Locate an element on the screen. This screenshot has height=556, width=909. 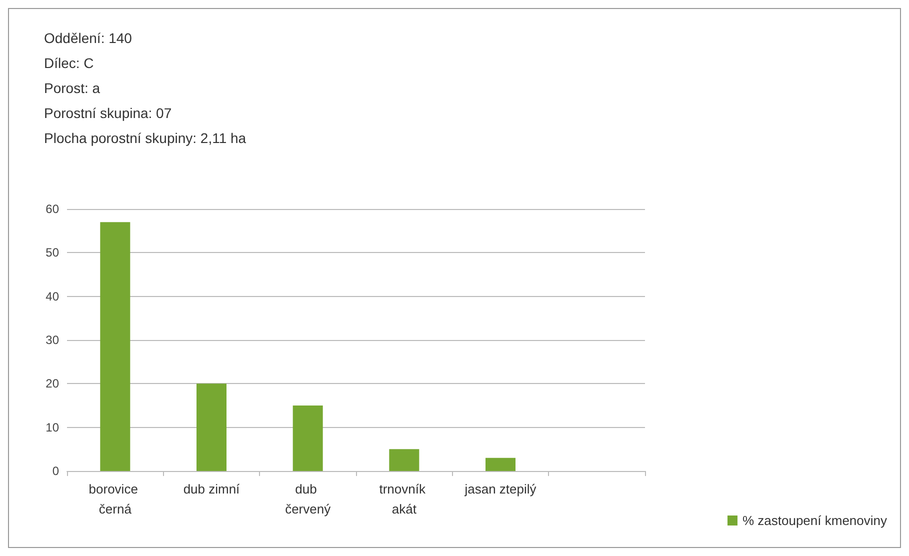
x-tick-label: jasan ztepilý is located at coordinates (500, 489).